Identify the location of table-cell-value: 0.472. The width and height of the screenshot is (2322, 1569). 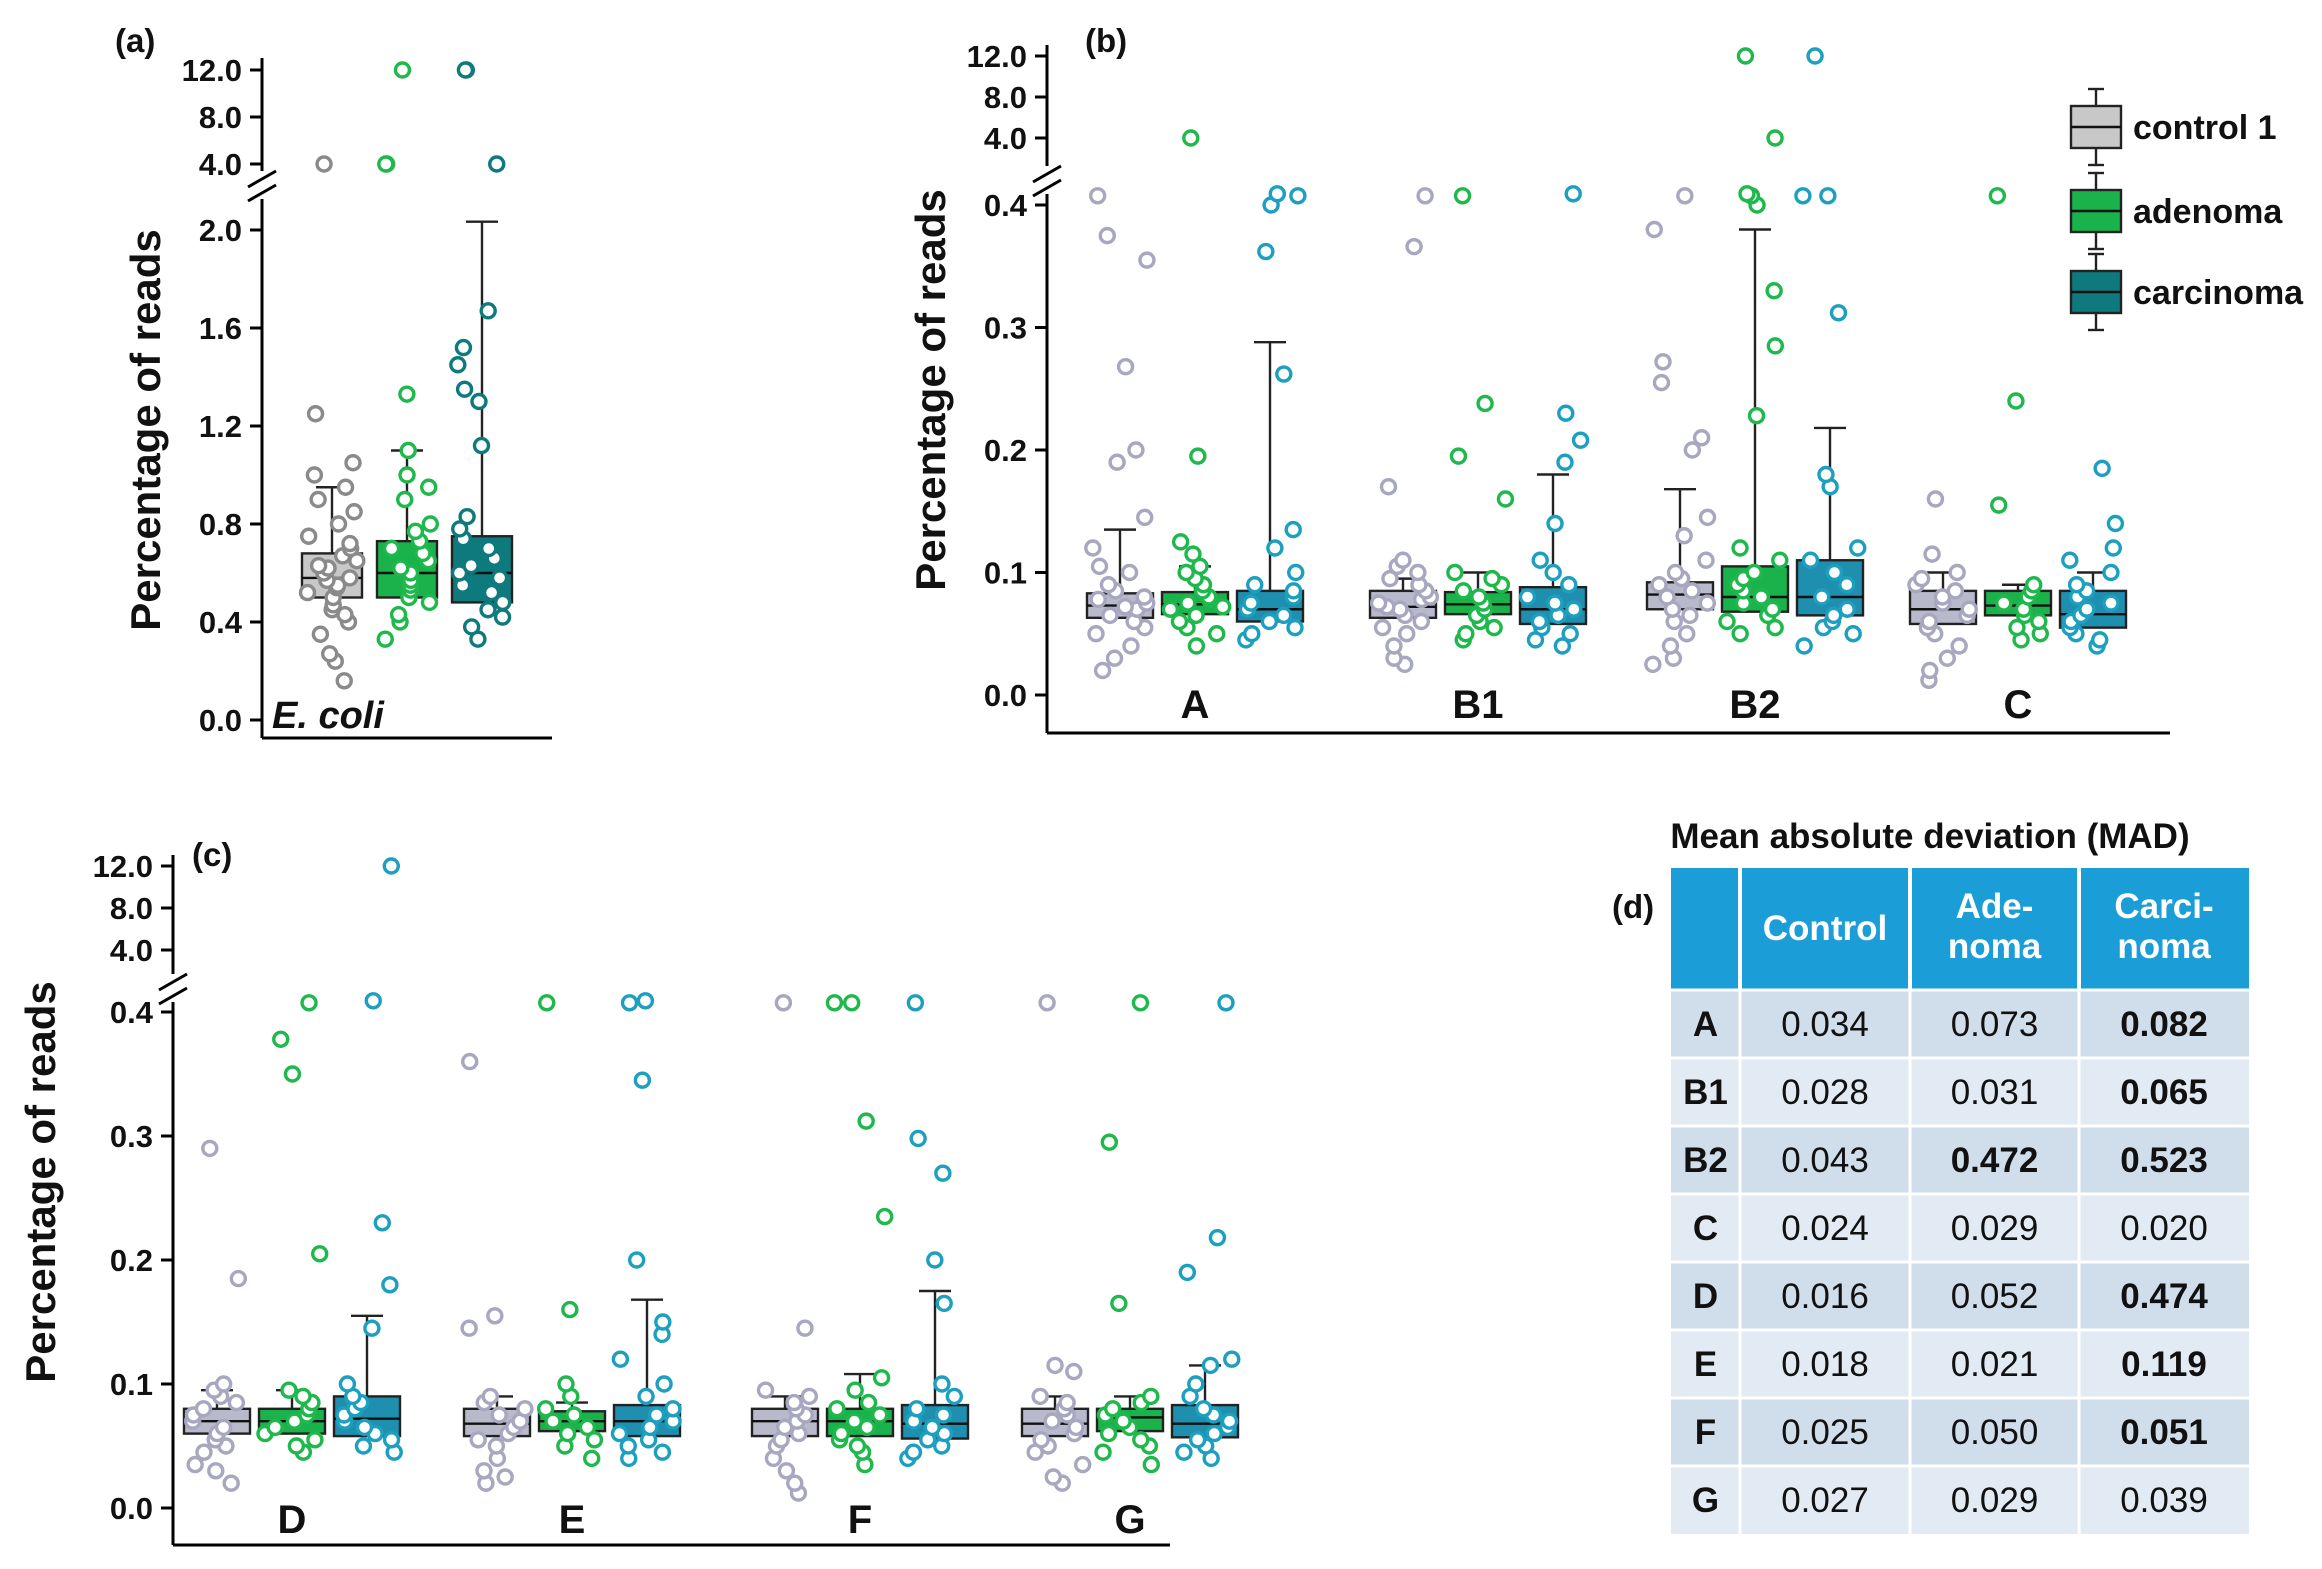
(1995, 1160).